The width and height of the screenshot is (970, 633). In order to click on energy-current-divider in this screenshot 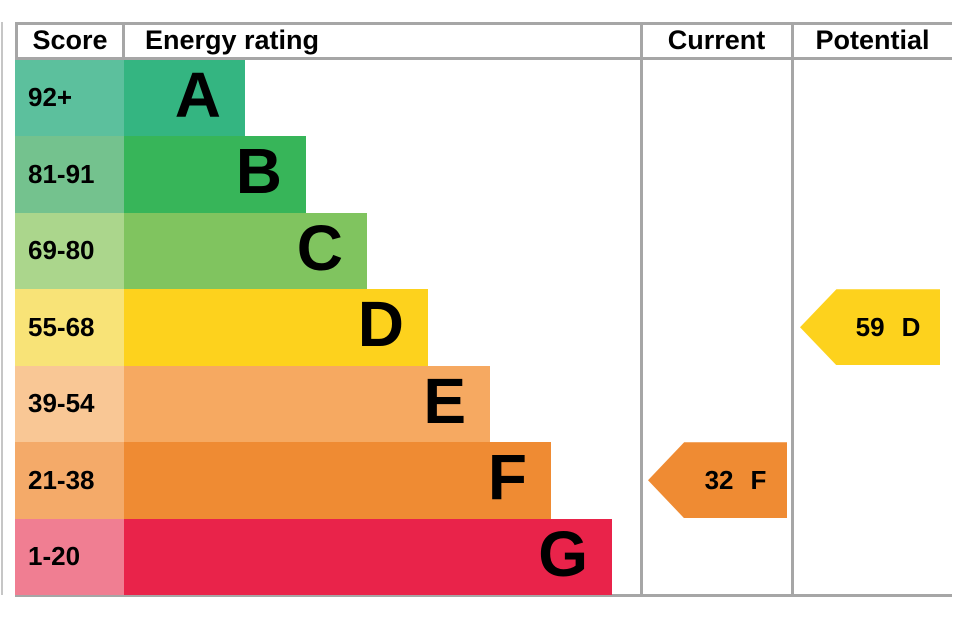, I will do `click(641, 309)`.